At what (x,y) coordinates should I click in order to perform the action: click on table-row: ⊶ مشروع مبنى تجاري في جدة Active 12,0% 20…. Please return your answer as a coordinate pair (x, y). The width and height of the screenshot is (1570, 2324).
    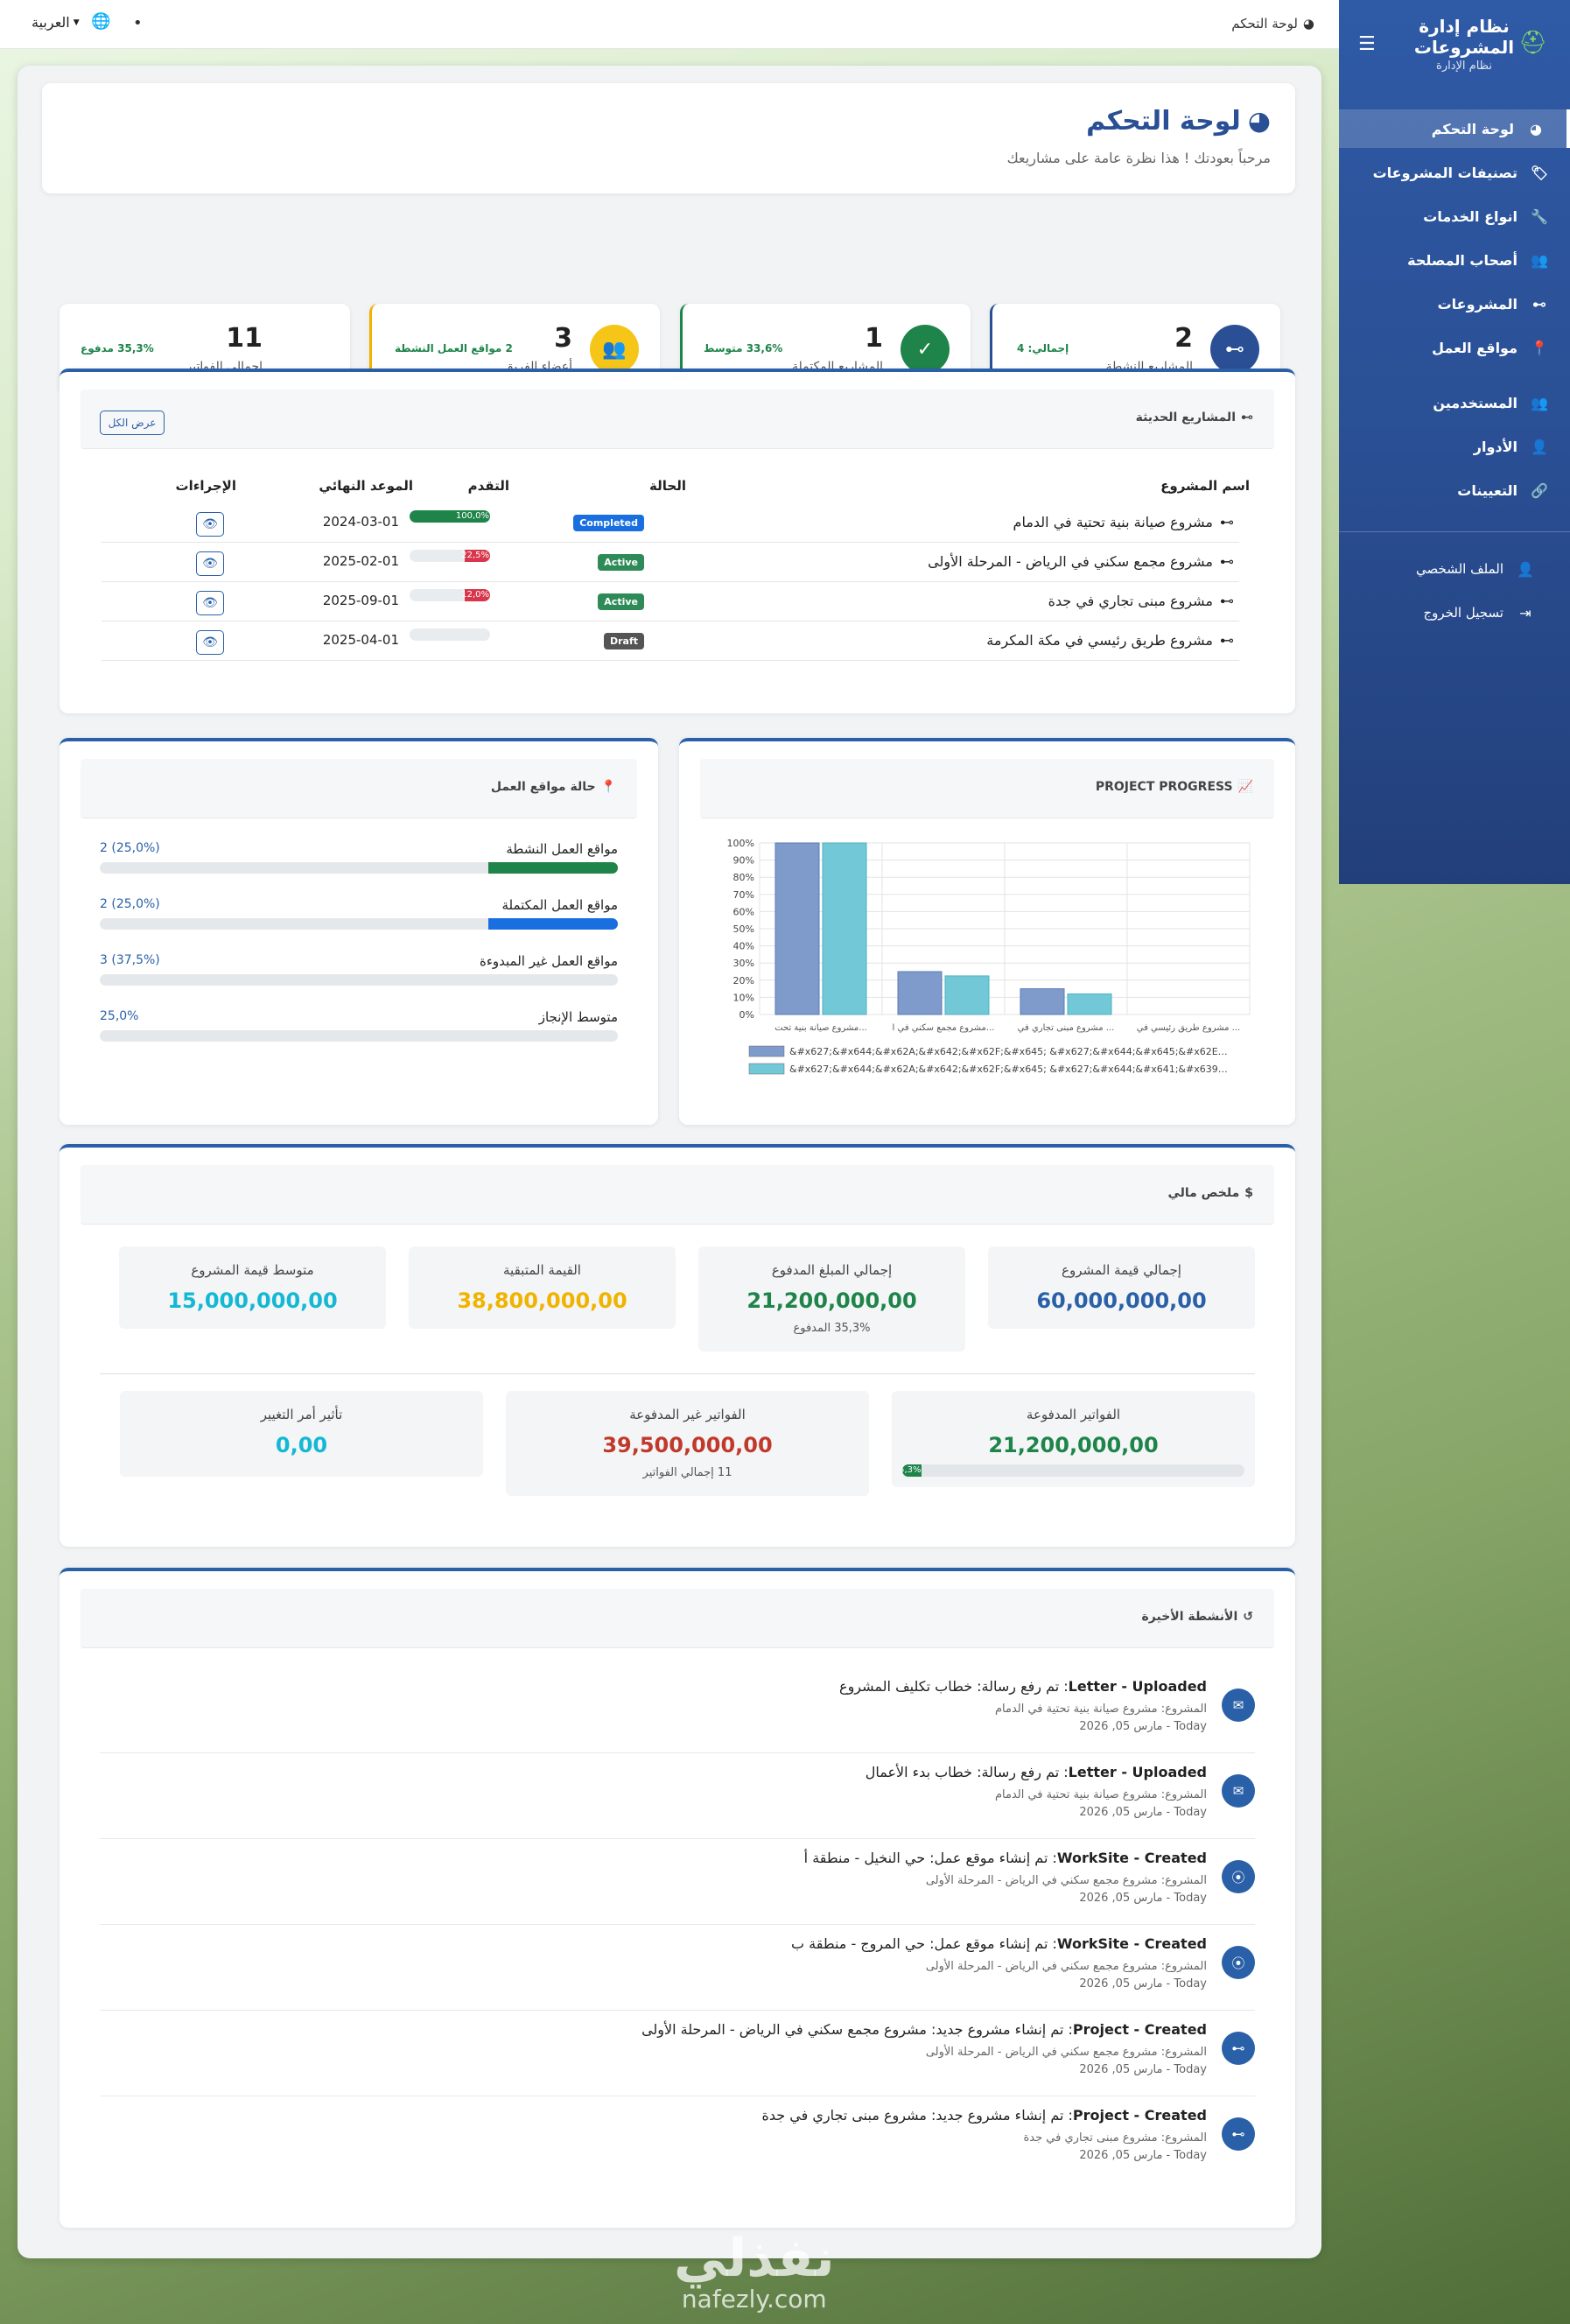
    Looking at the image, I should click on (670, 602).